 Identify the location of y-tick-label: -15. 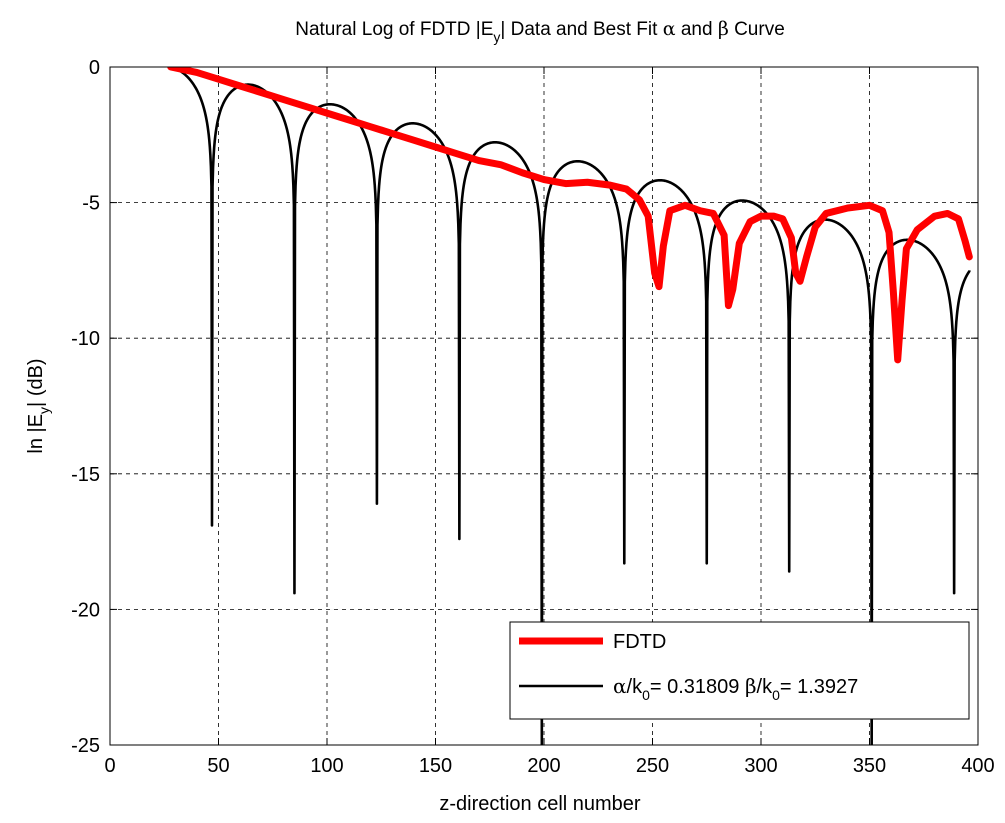
(85, 475).